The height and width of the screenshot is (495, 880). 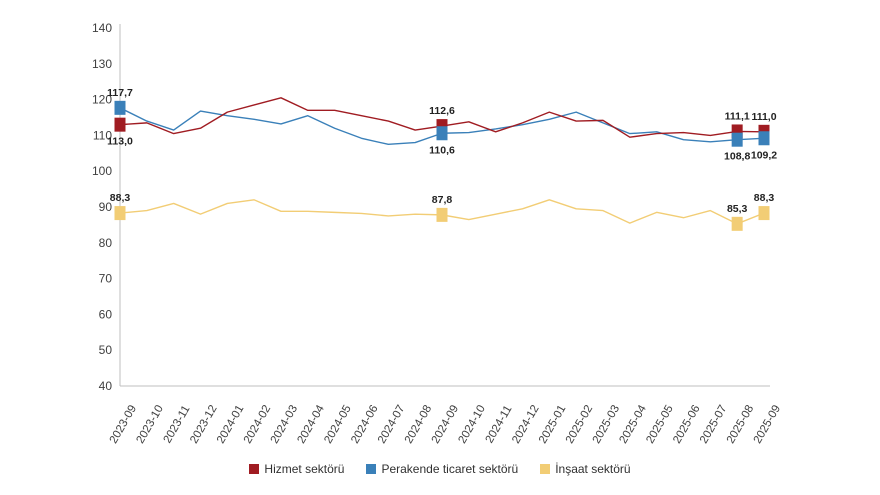 What do you see at coordinates (763, 117) in the screenshot?
I see `data-label: 111,0` at bounding box center [763, 117].